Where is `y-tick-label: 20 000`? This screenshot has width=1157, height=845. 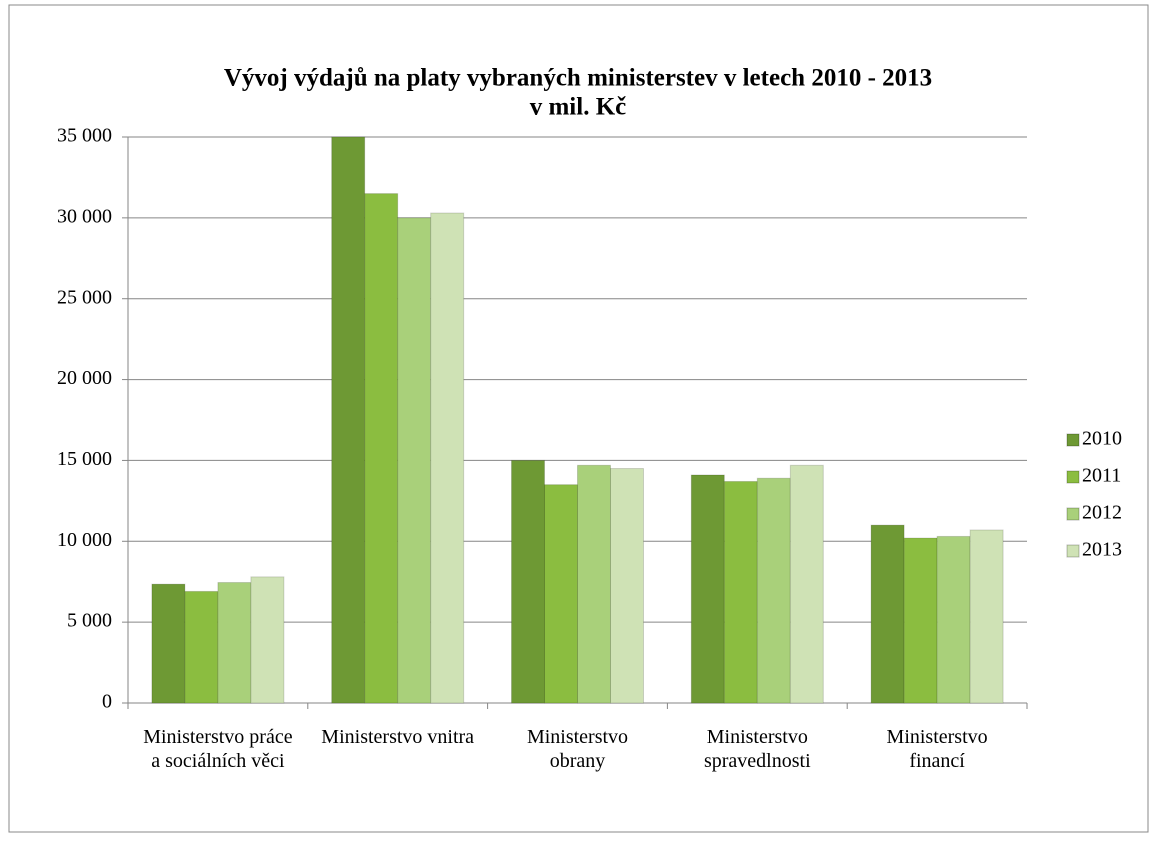
y-tick-label: 20 000 is located at coordinates (84, 378).